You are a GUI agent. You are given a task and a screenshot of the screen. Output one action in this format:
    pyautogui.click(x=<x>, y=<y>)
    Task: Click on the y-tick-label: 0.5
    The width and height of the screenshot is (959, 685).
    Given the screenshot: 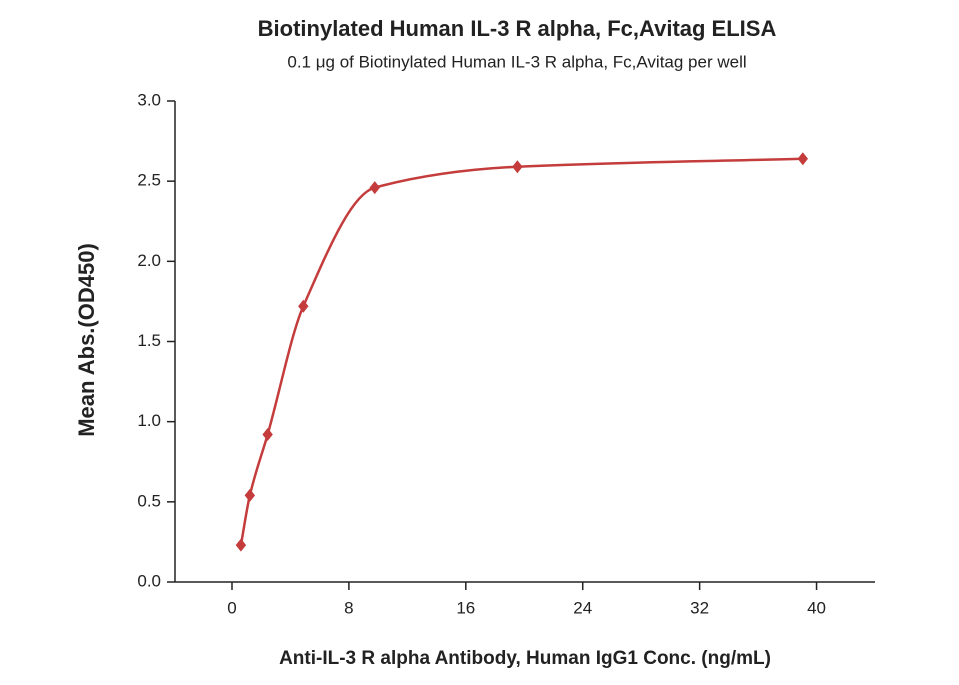 What is the action you would take?
    pyautogui.click(x=149, y=500)
    